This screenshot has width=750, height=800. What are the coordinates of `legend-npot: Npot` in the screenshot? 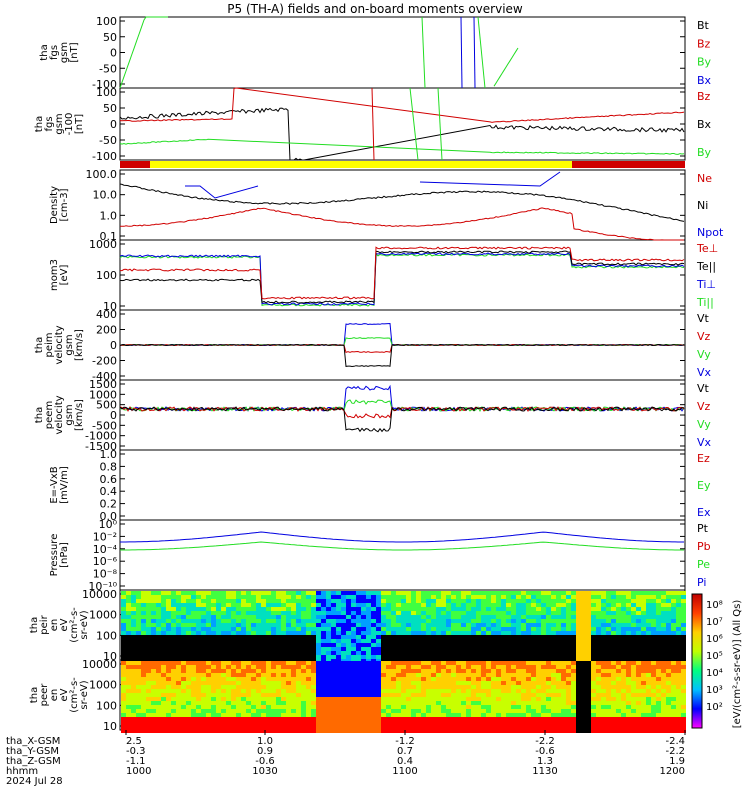 It's located at (710, 232).